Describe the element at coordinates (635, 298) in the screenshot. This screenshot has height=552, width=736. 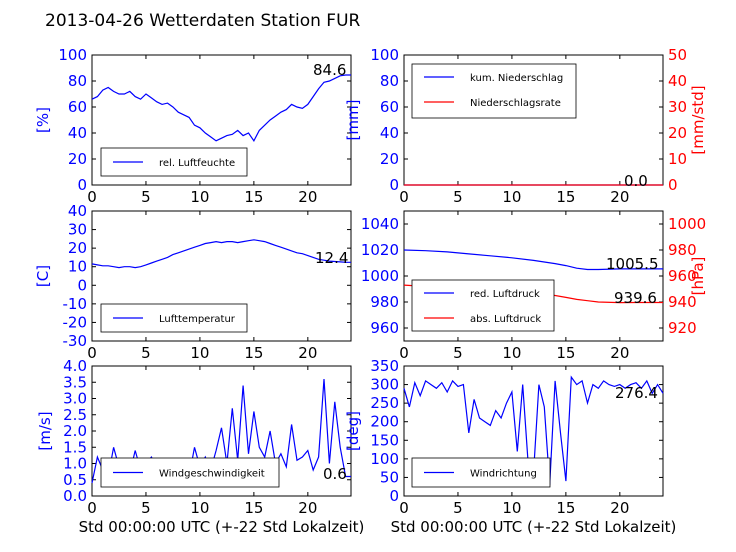
I see `value-annotation-2: 939.6` at that location.